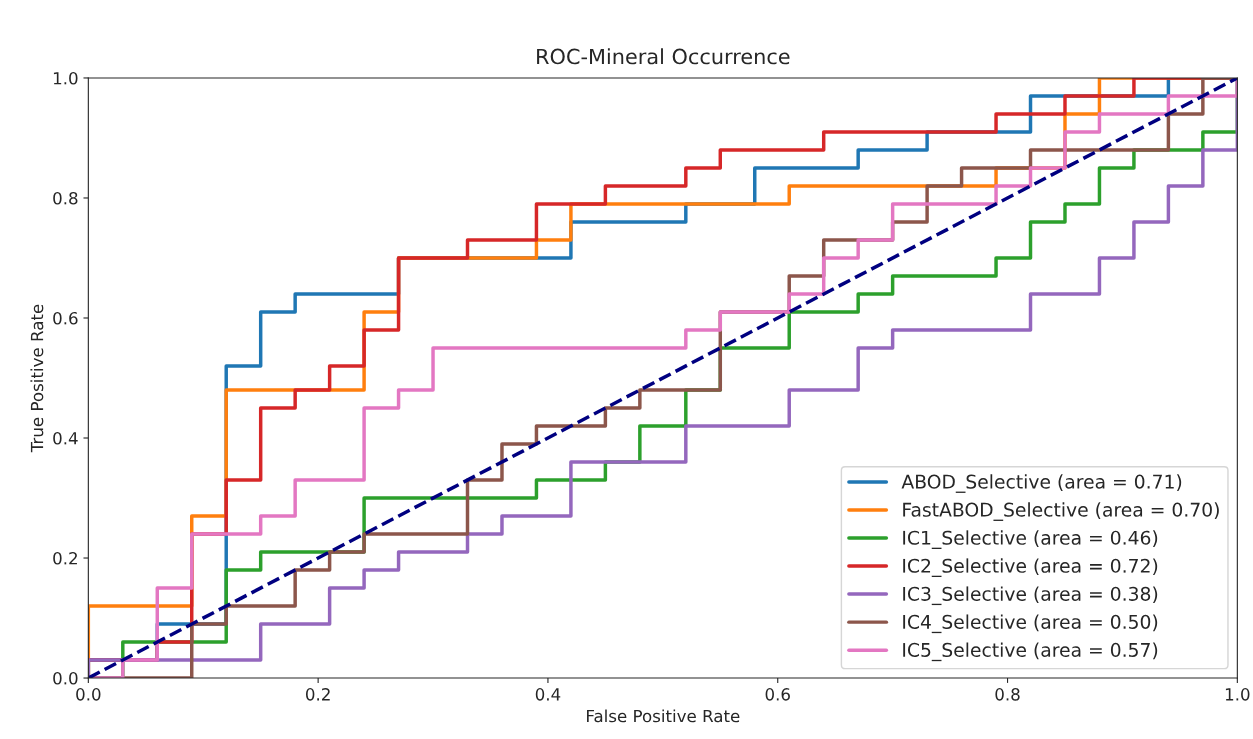 The image size is (1253, 739). What do you see at coordinates (1237, 694) in the screenshot?
I see `x-tick-label: 1.0` at bounding box center [1237, 694].